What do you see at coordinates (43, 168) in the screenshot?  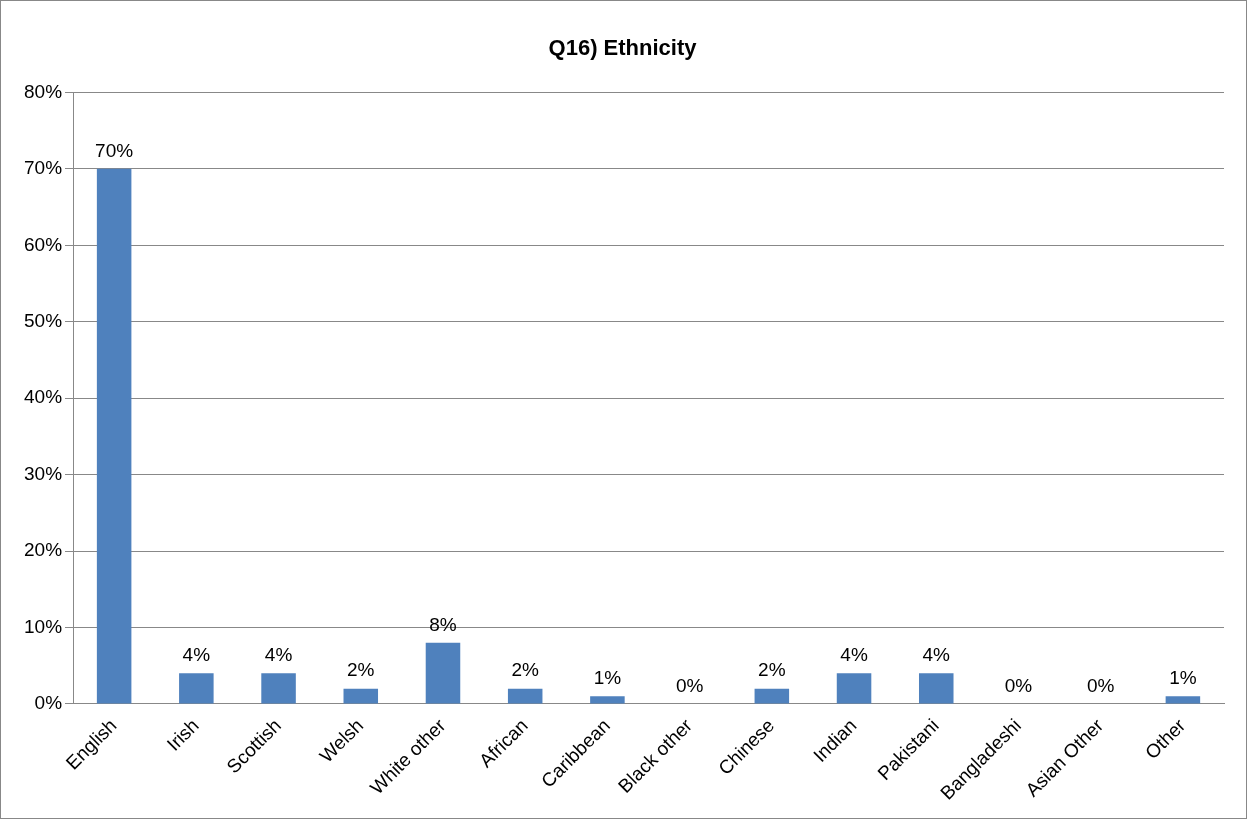 I see `y-tick-label: 70%` at bounding box center [43, 168].